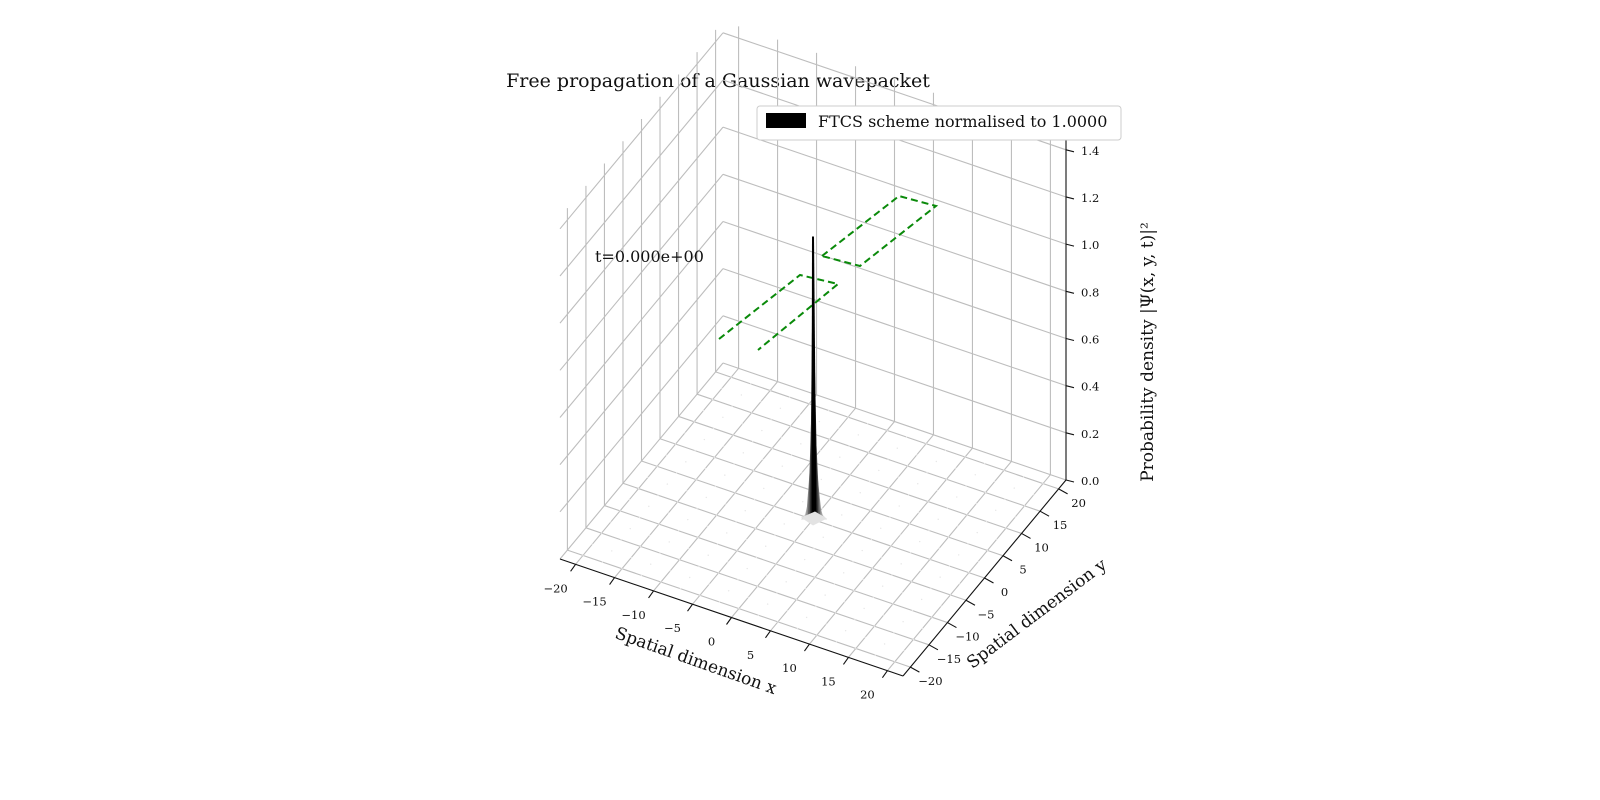  What do you see at coordinates (814, 381) in the screenshot?
I see `wavepacket-surface` at bounding box center [814, 381].